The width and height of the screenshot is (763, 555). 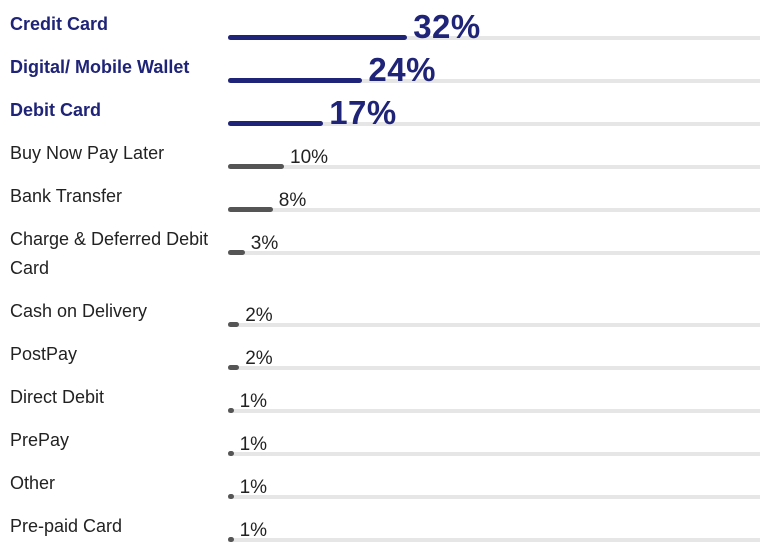 I want to click on bar-row: Bank Transfer 8%, so click(x=381, y=203).